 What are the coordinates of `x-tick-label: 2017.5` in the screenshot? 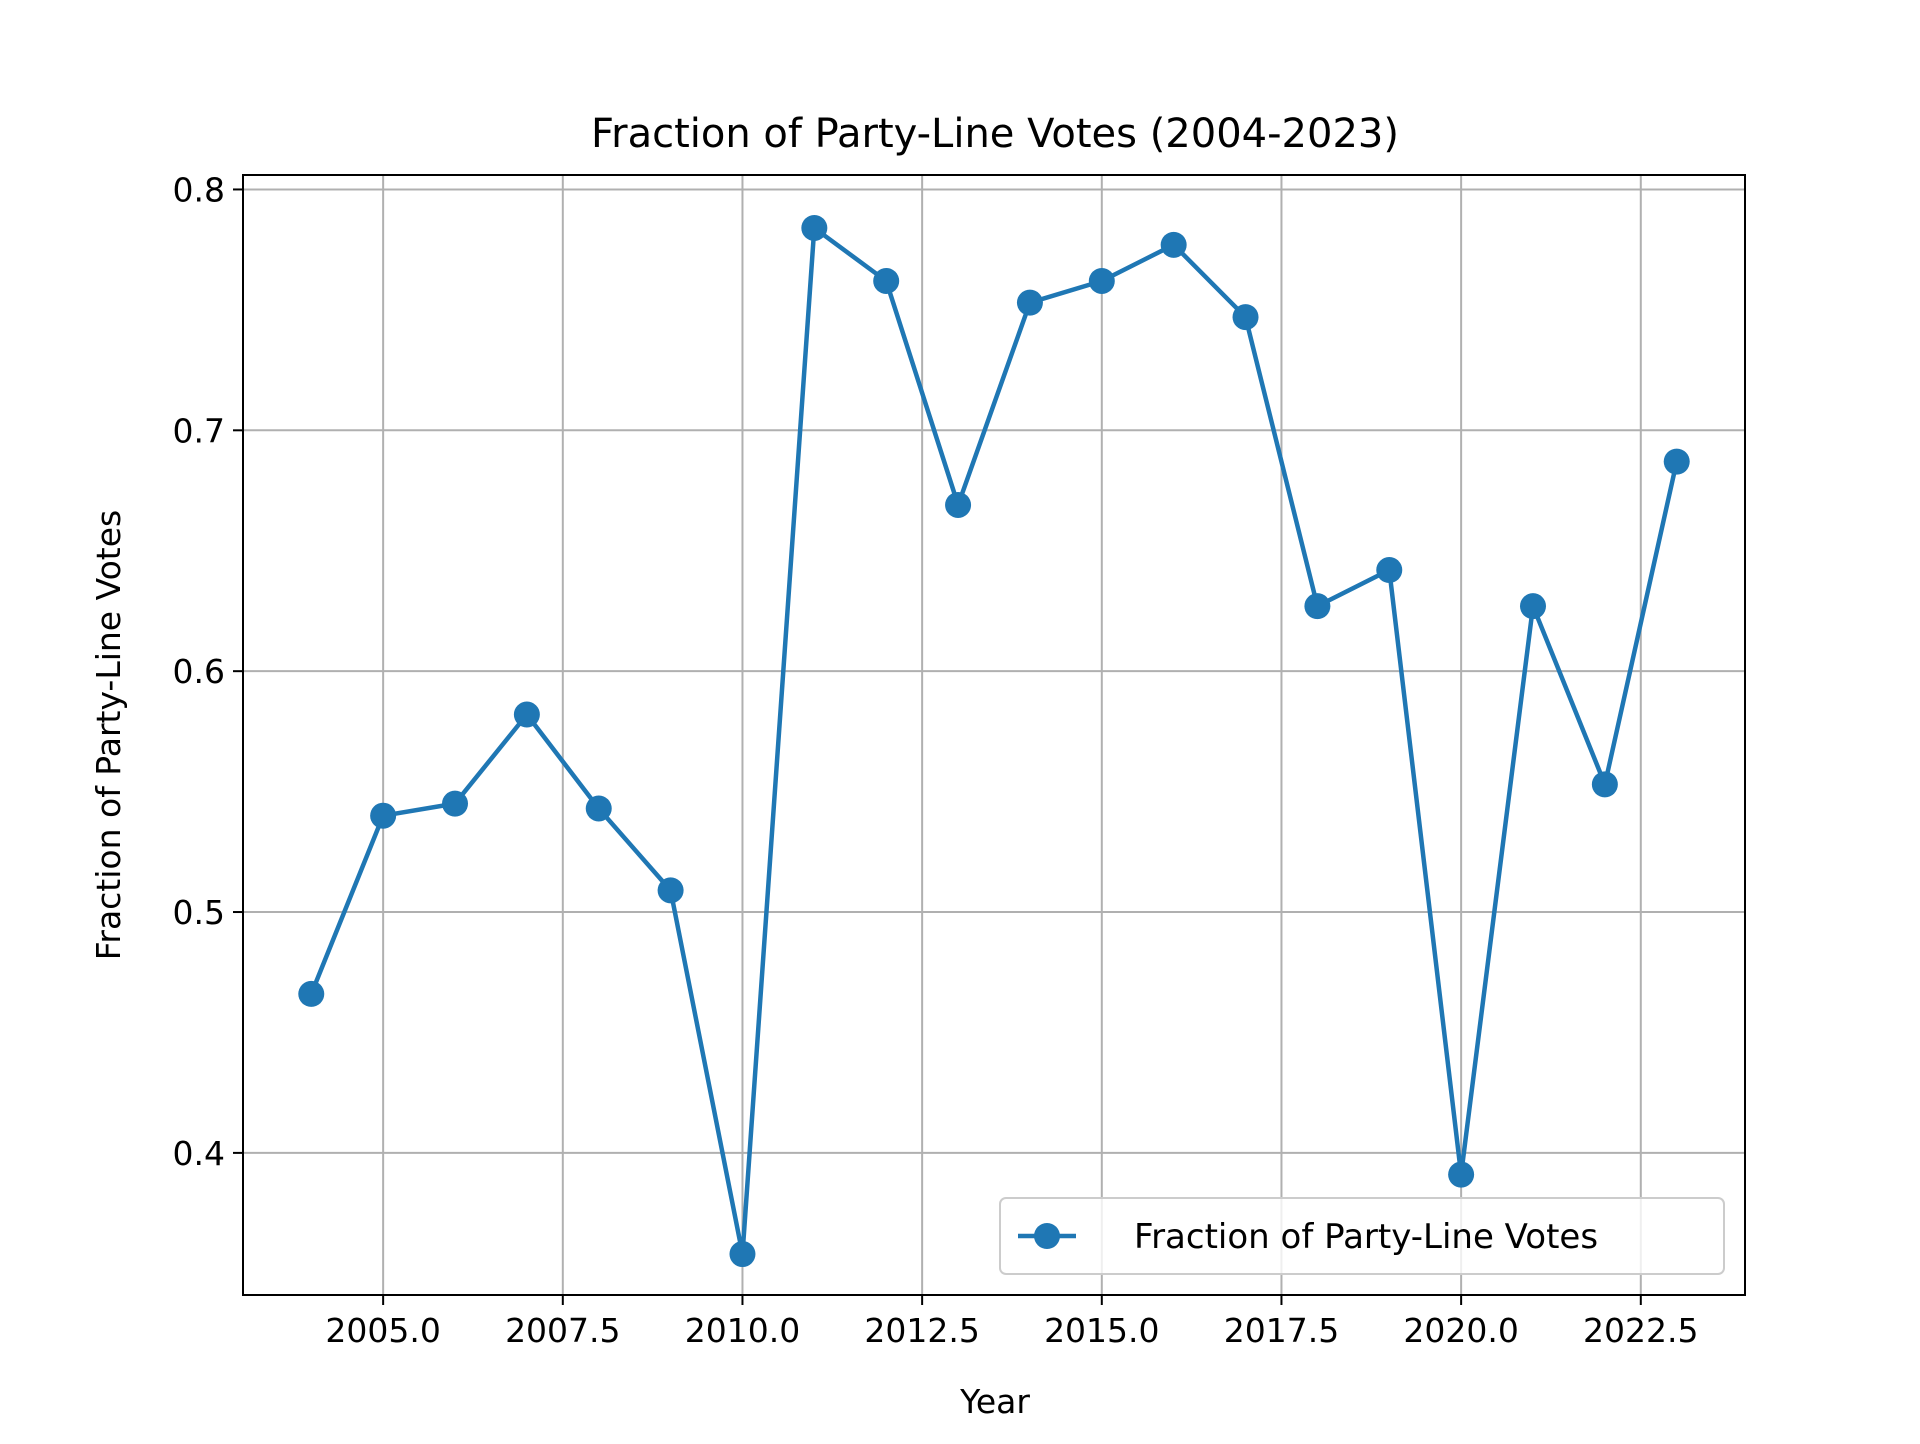 It's located at (1281, 1330).